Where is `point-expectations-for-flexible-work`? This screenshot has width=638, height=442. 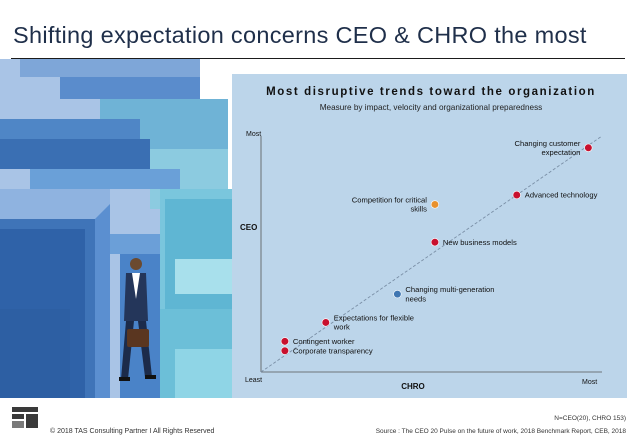
point-expectations-for-flexible-work is located at coordinates (325, 322).